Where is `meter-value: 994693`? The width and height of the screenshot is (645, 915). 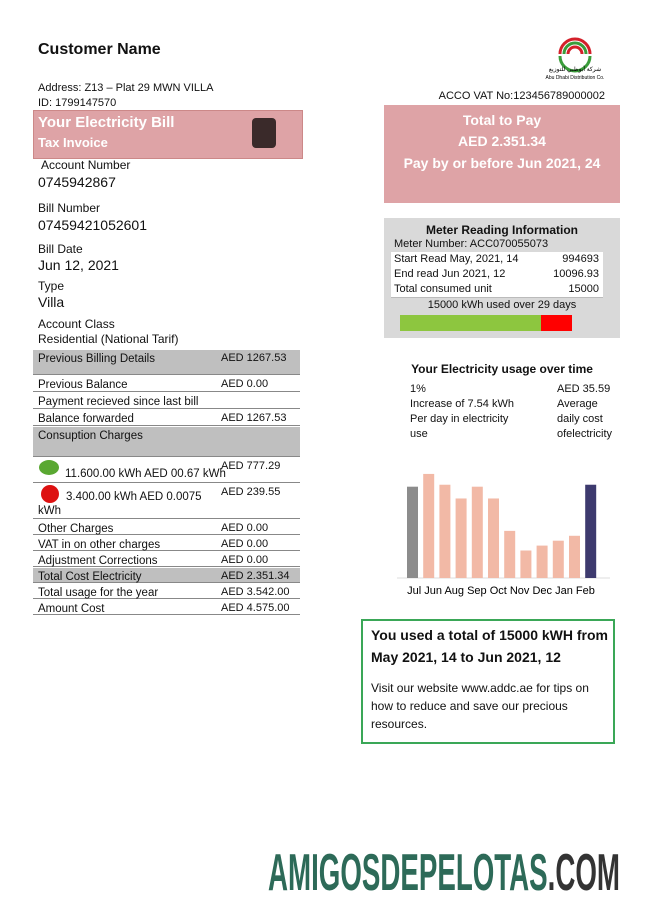 meter-value: 994693 is located at coordinates (580, 259).